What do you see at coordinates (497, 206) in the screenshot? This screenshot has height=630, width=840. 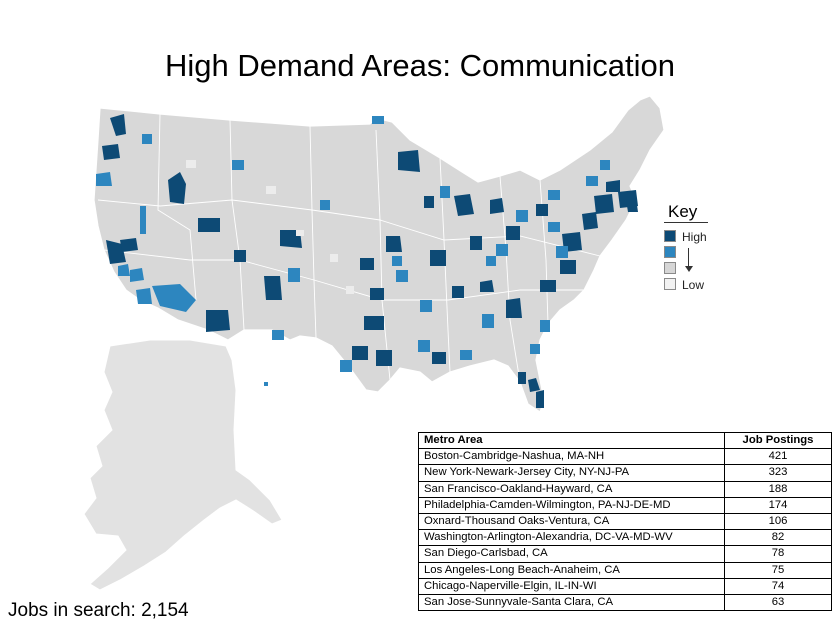 I see `detroit-area` at bounding box center [497, 206].